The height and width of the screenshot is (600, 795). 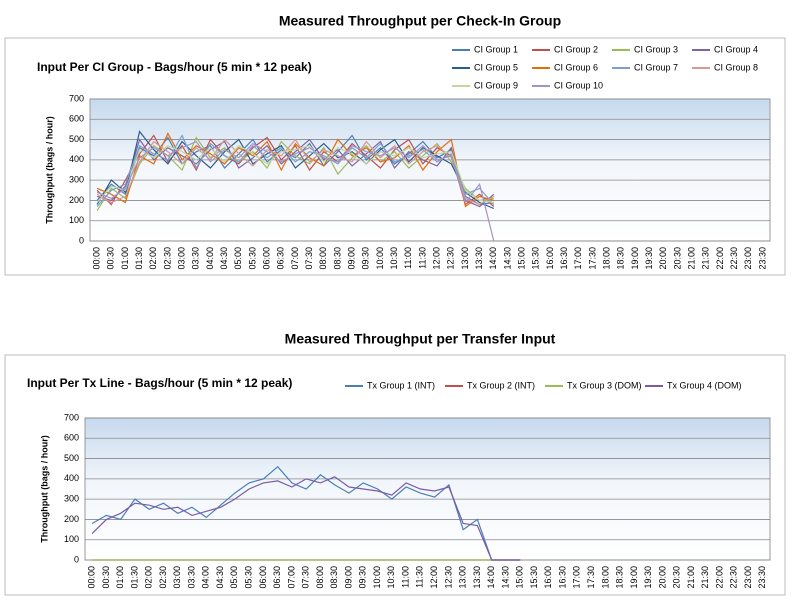 What do you see at coordinates (401, 385) in the screenshot?
I see `legend-label: Tx Group 1 (INT)` at bounding box center [401, 385].